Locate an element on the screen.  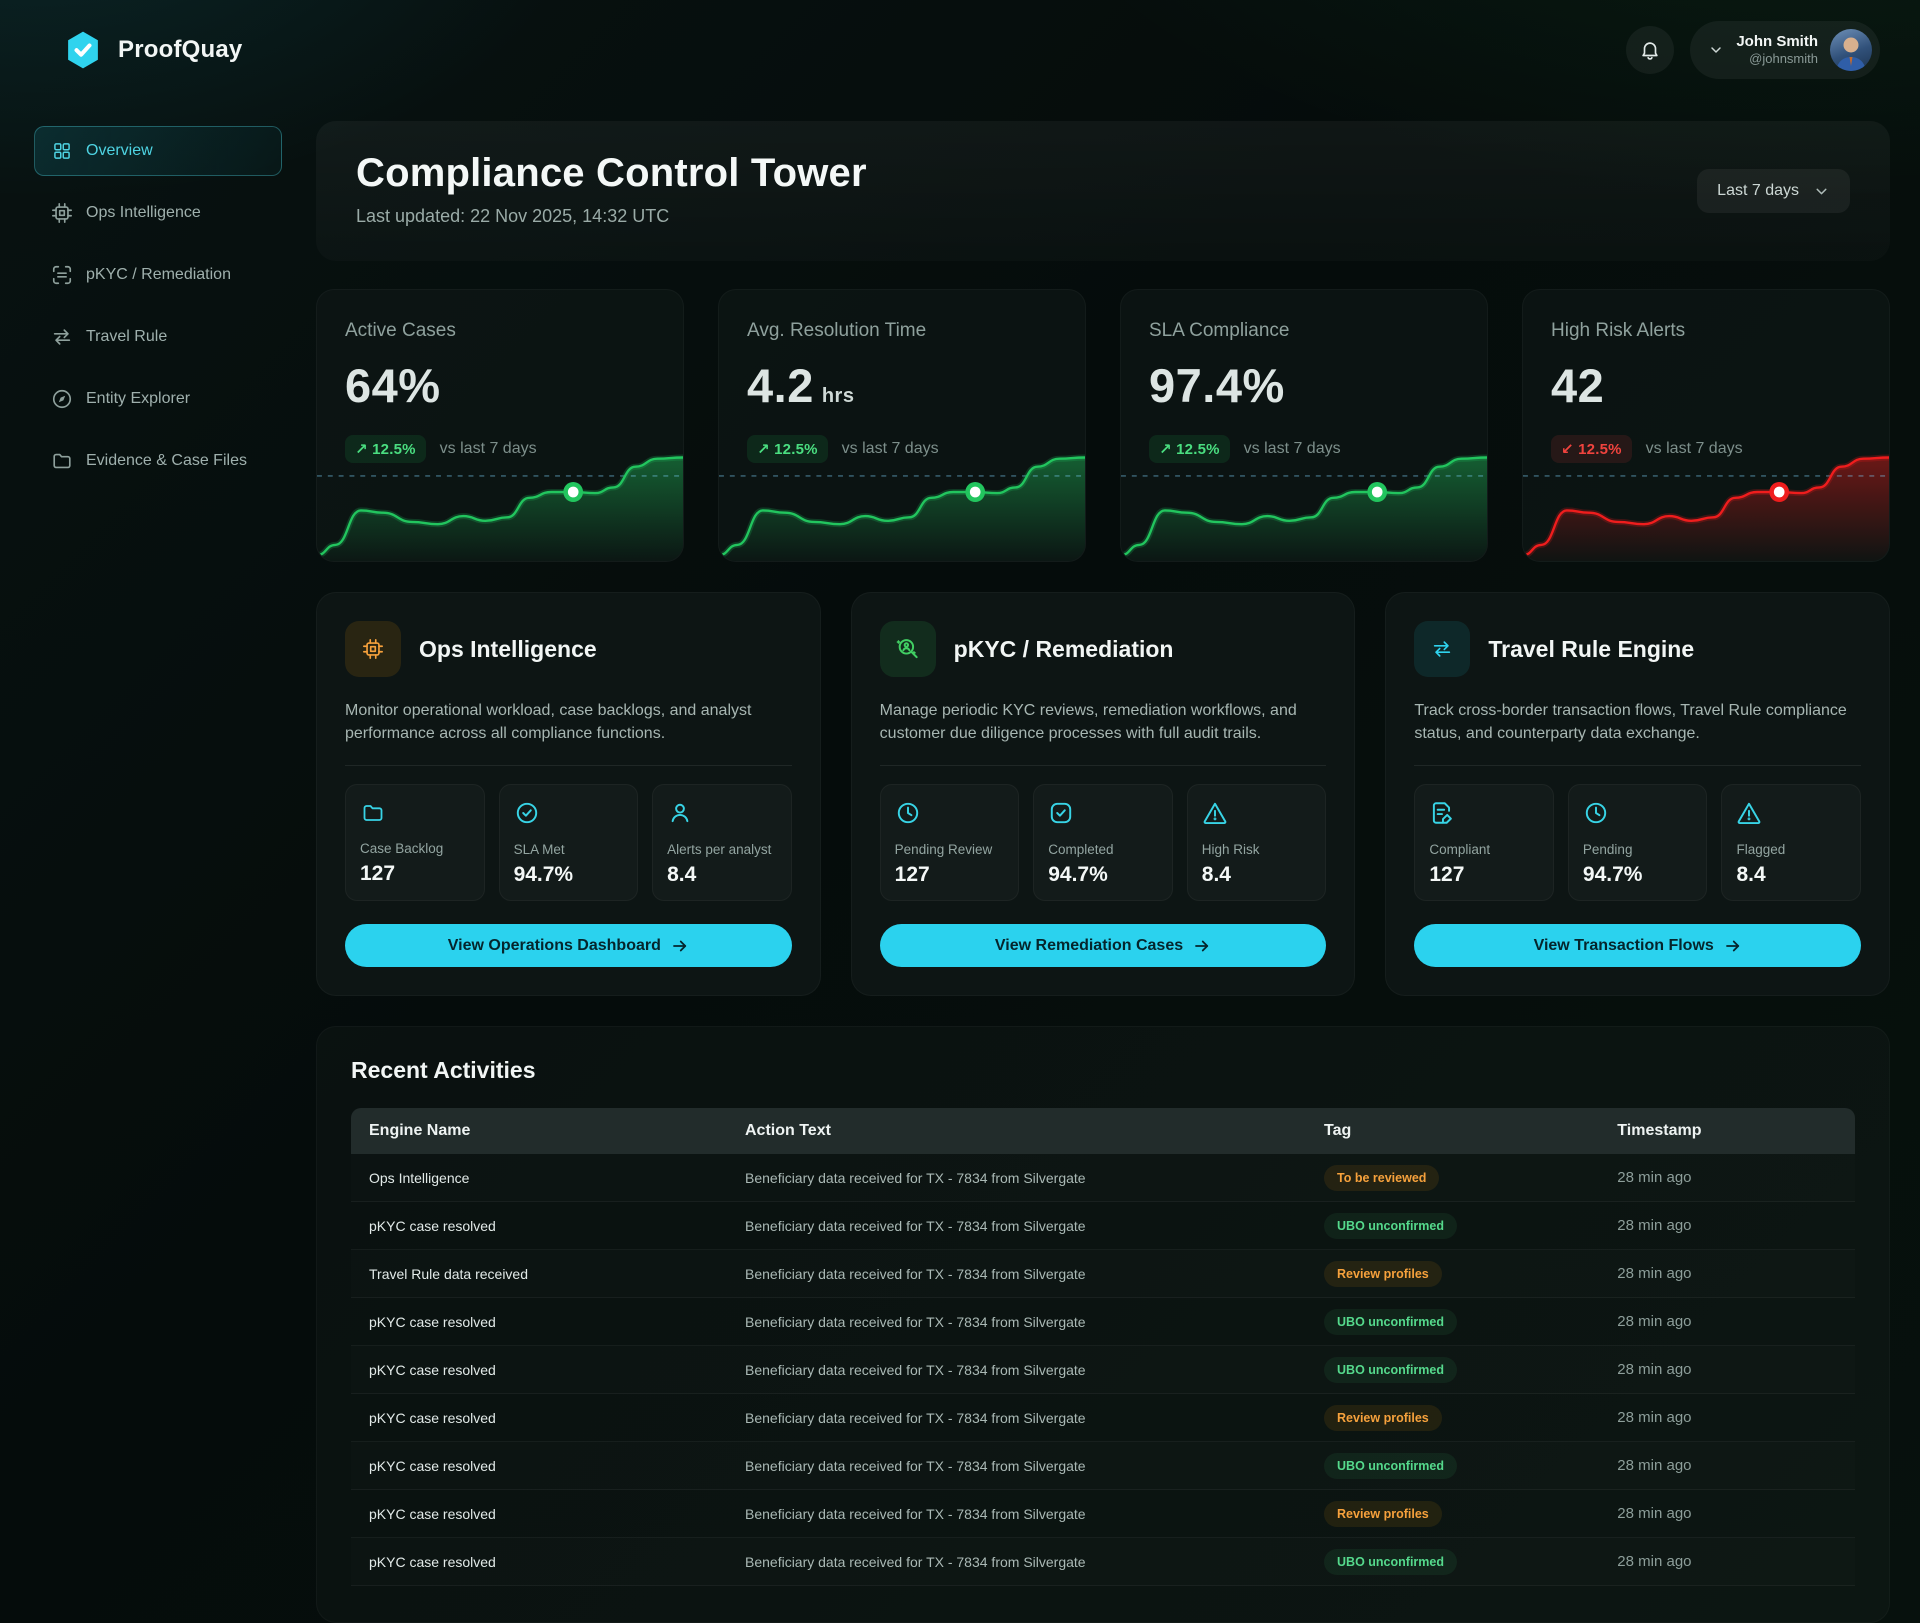
date-range-selector: Last 7 days is located at coordinates (1773, 191).